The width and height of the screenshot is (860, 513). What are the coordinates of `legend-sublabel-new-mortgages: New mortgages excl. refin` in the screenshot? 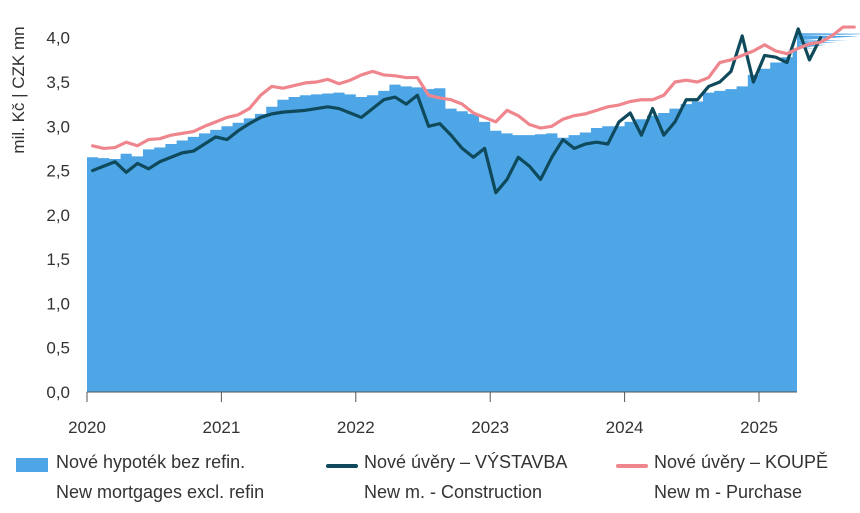 It's located at (160, 492).